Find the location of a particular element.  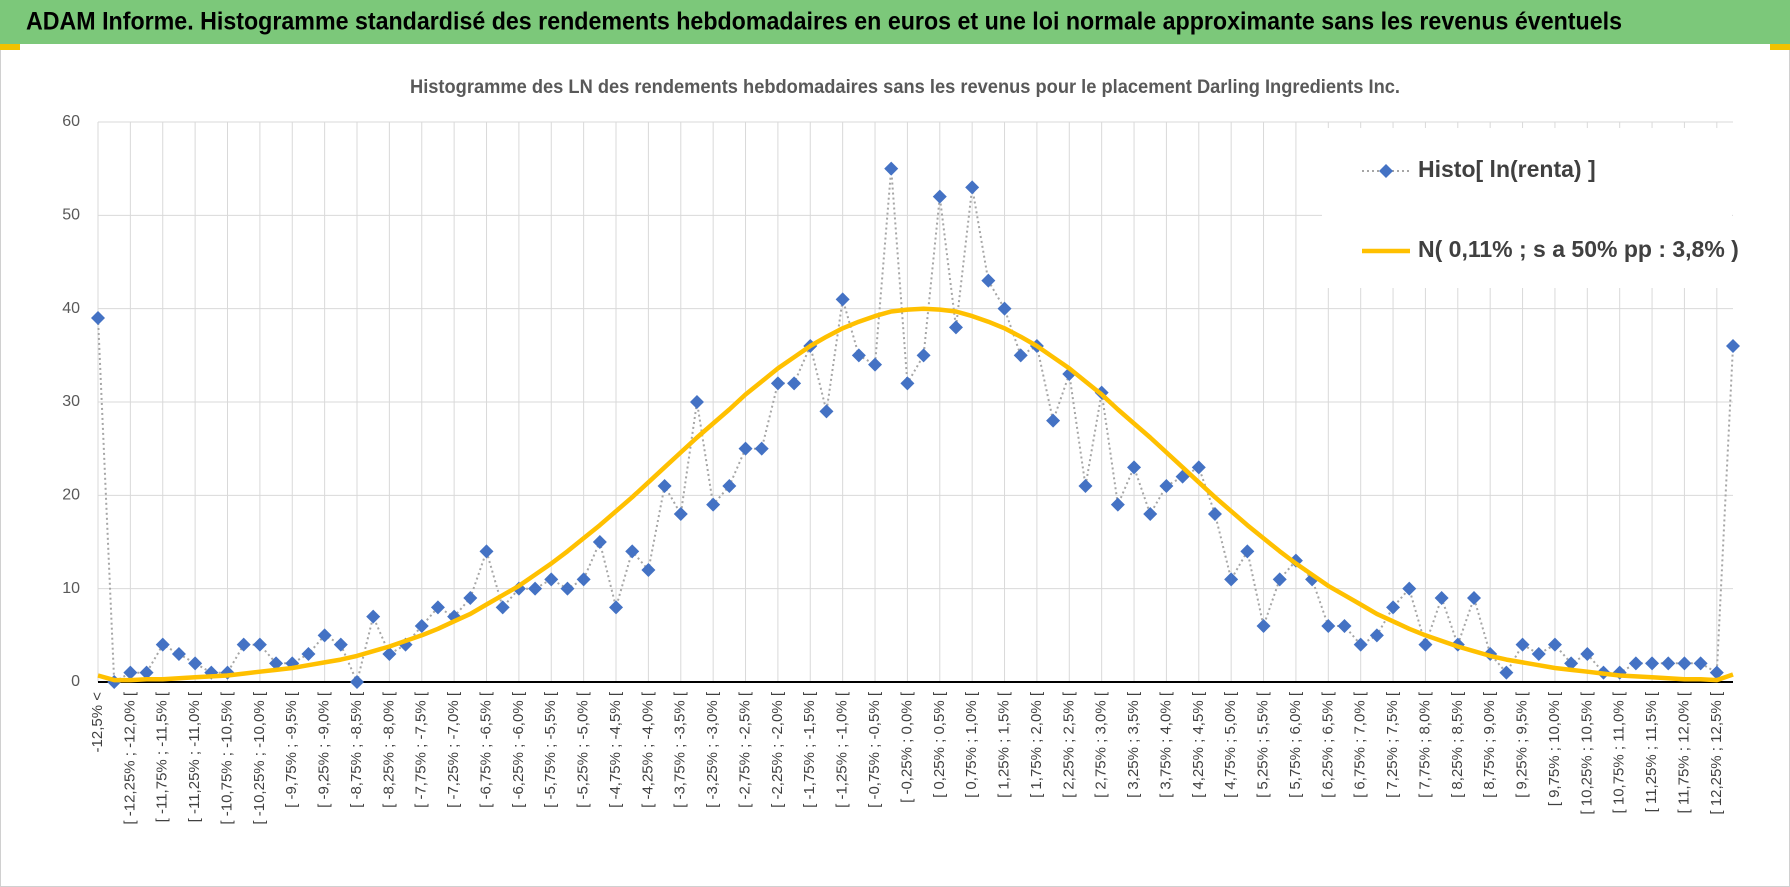

x-tick-label: [ -7,75% ; -7,5% [ is located at coordinates (421, 749).